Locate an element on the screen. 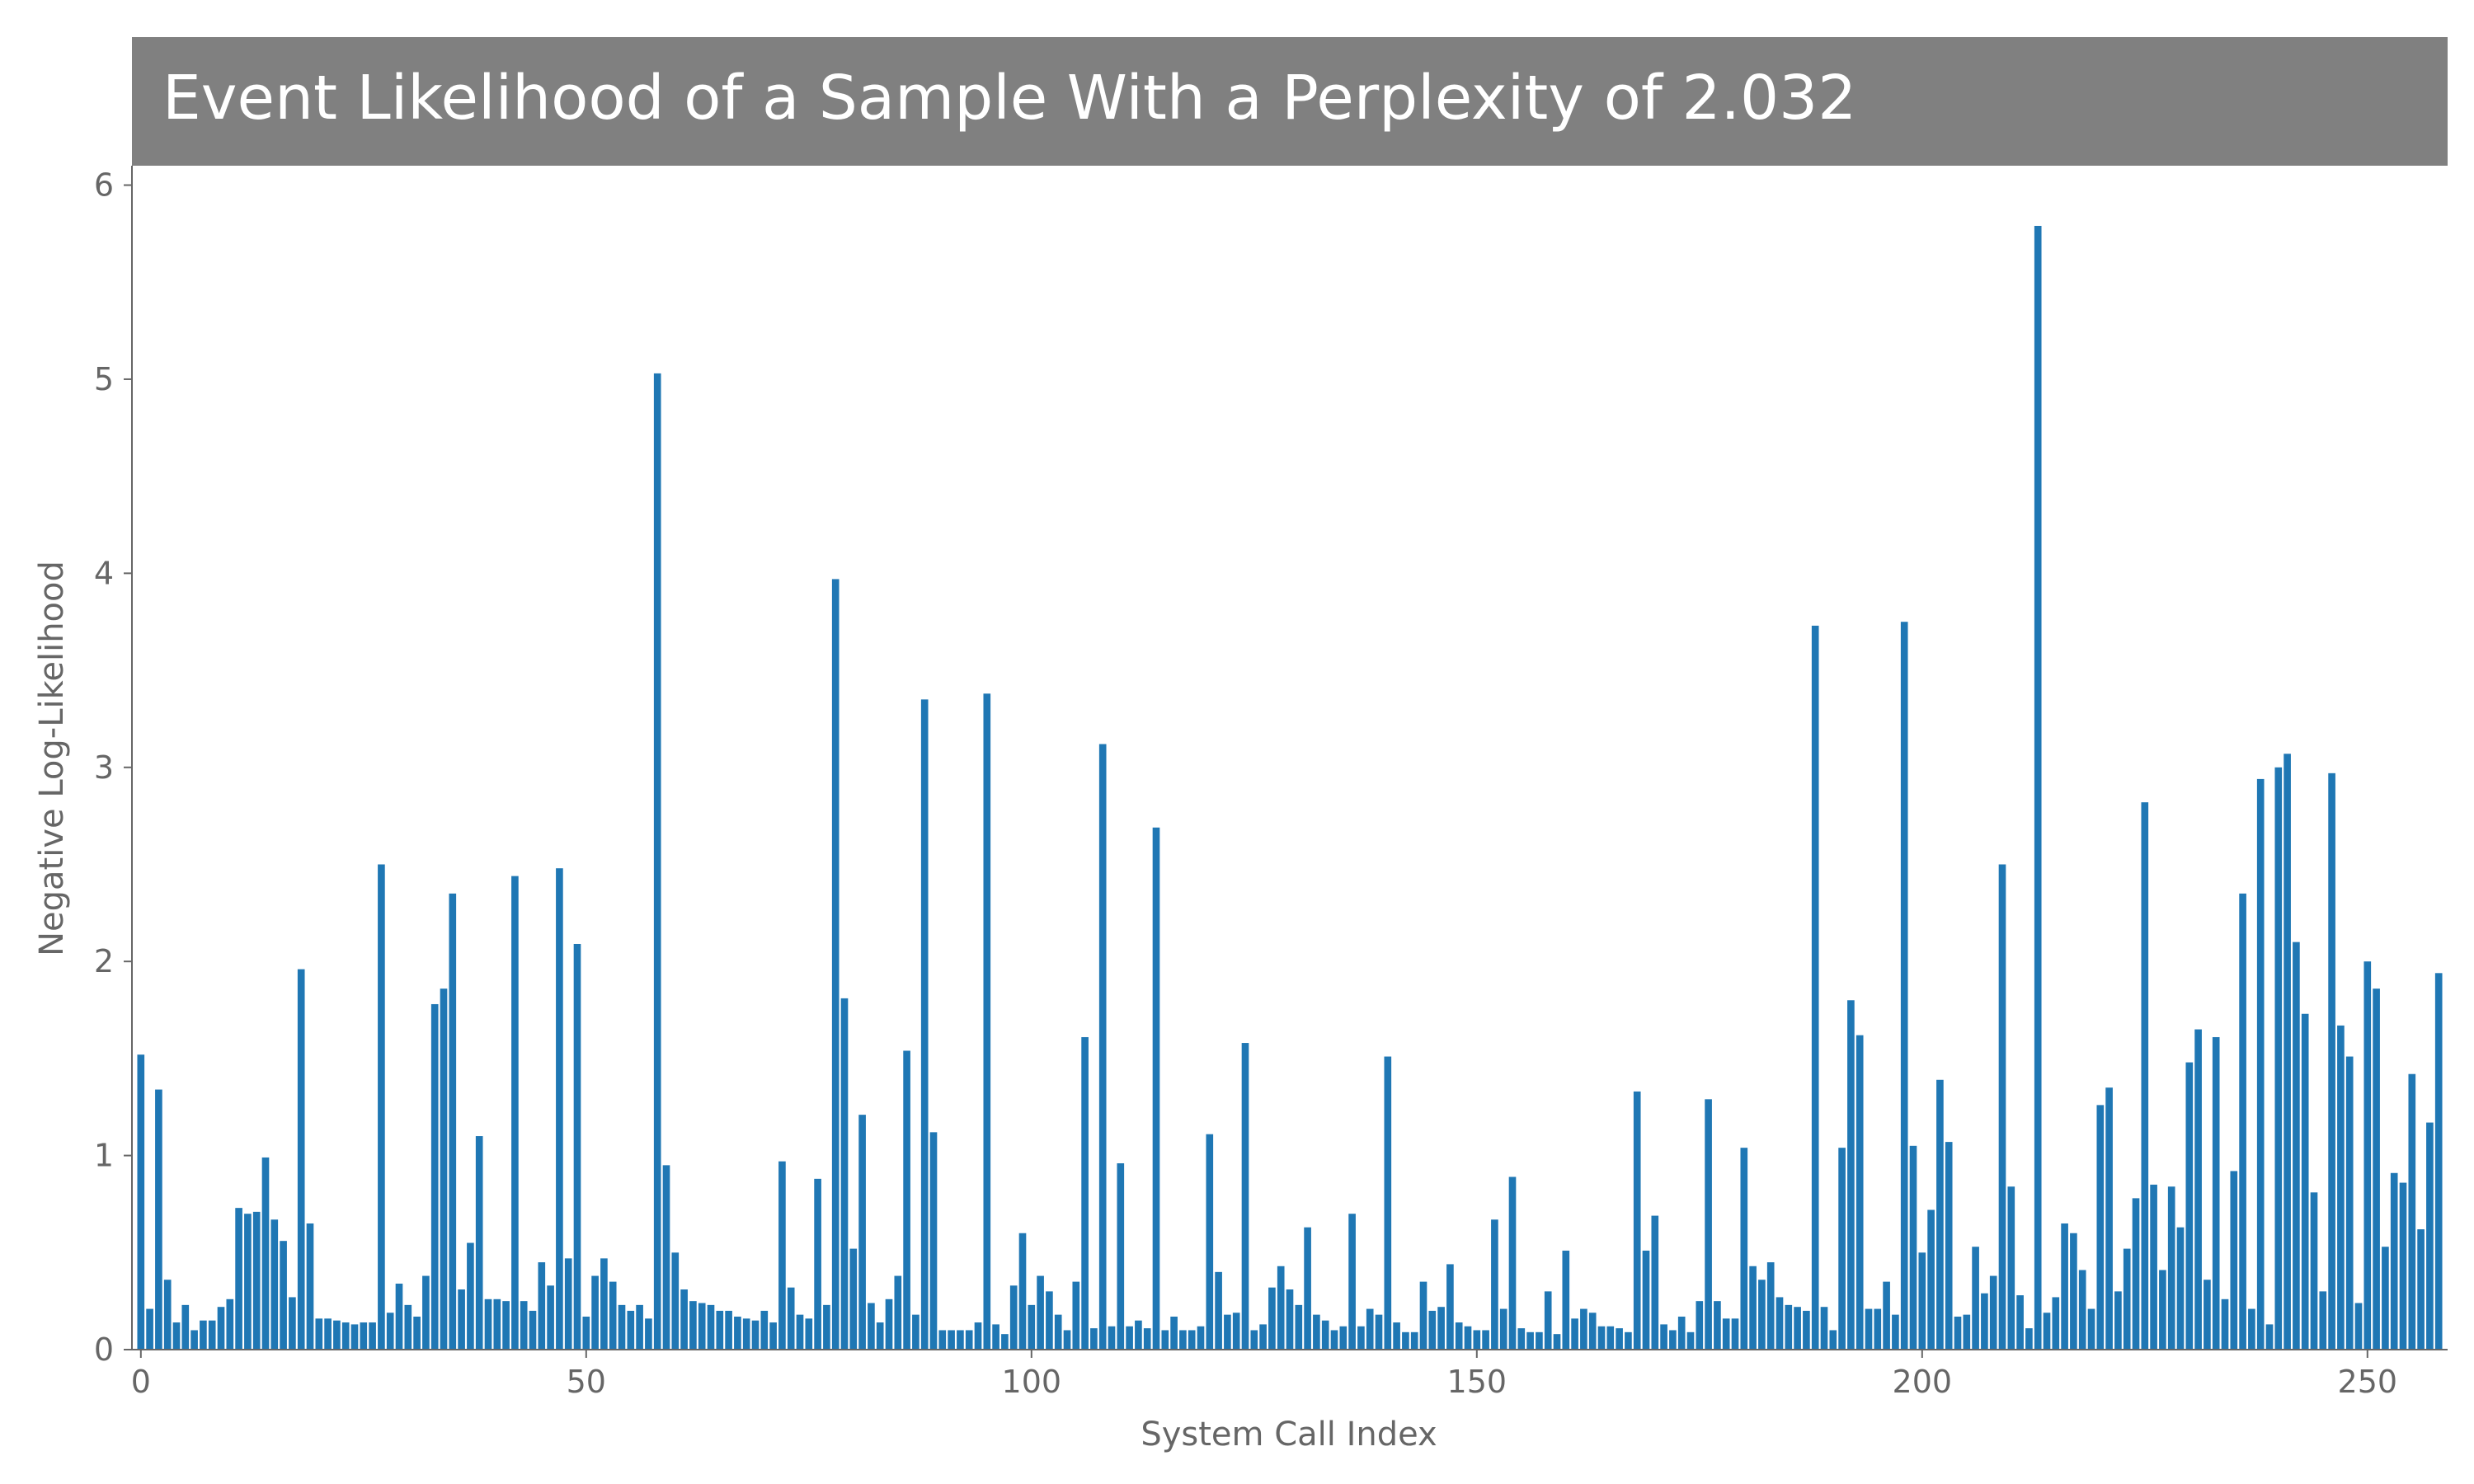 This screenshot has width=2474, height=1484. x-tick-label-150: 150 is located at coordinates (1477, 1382).